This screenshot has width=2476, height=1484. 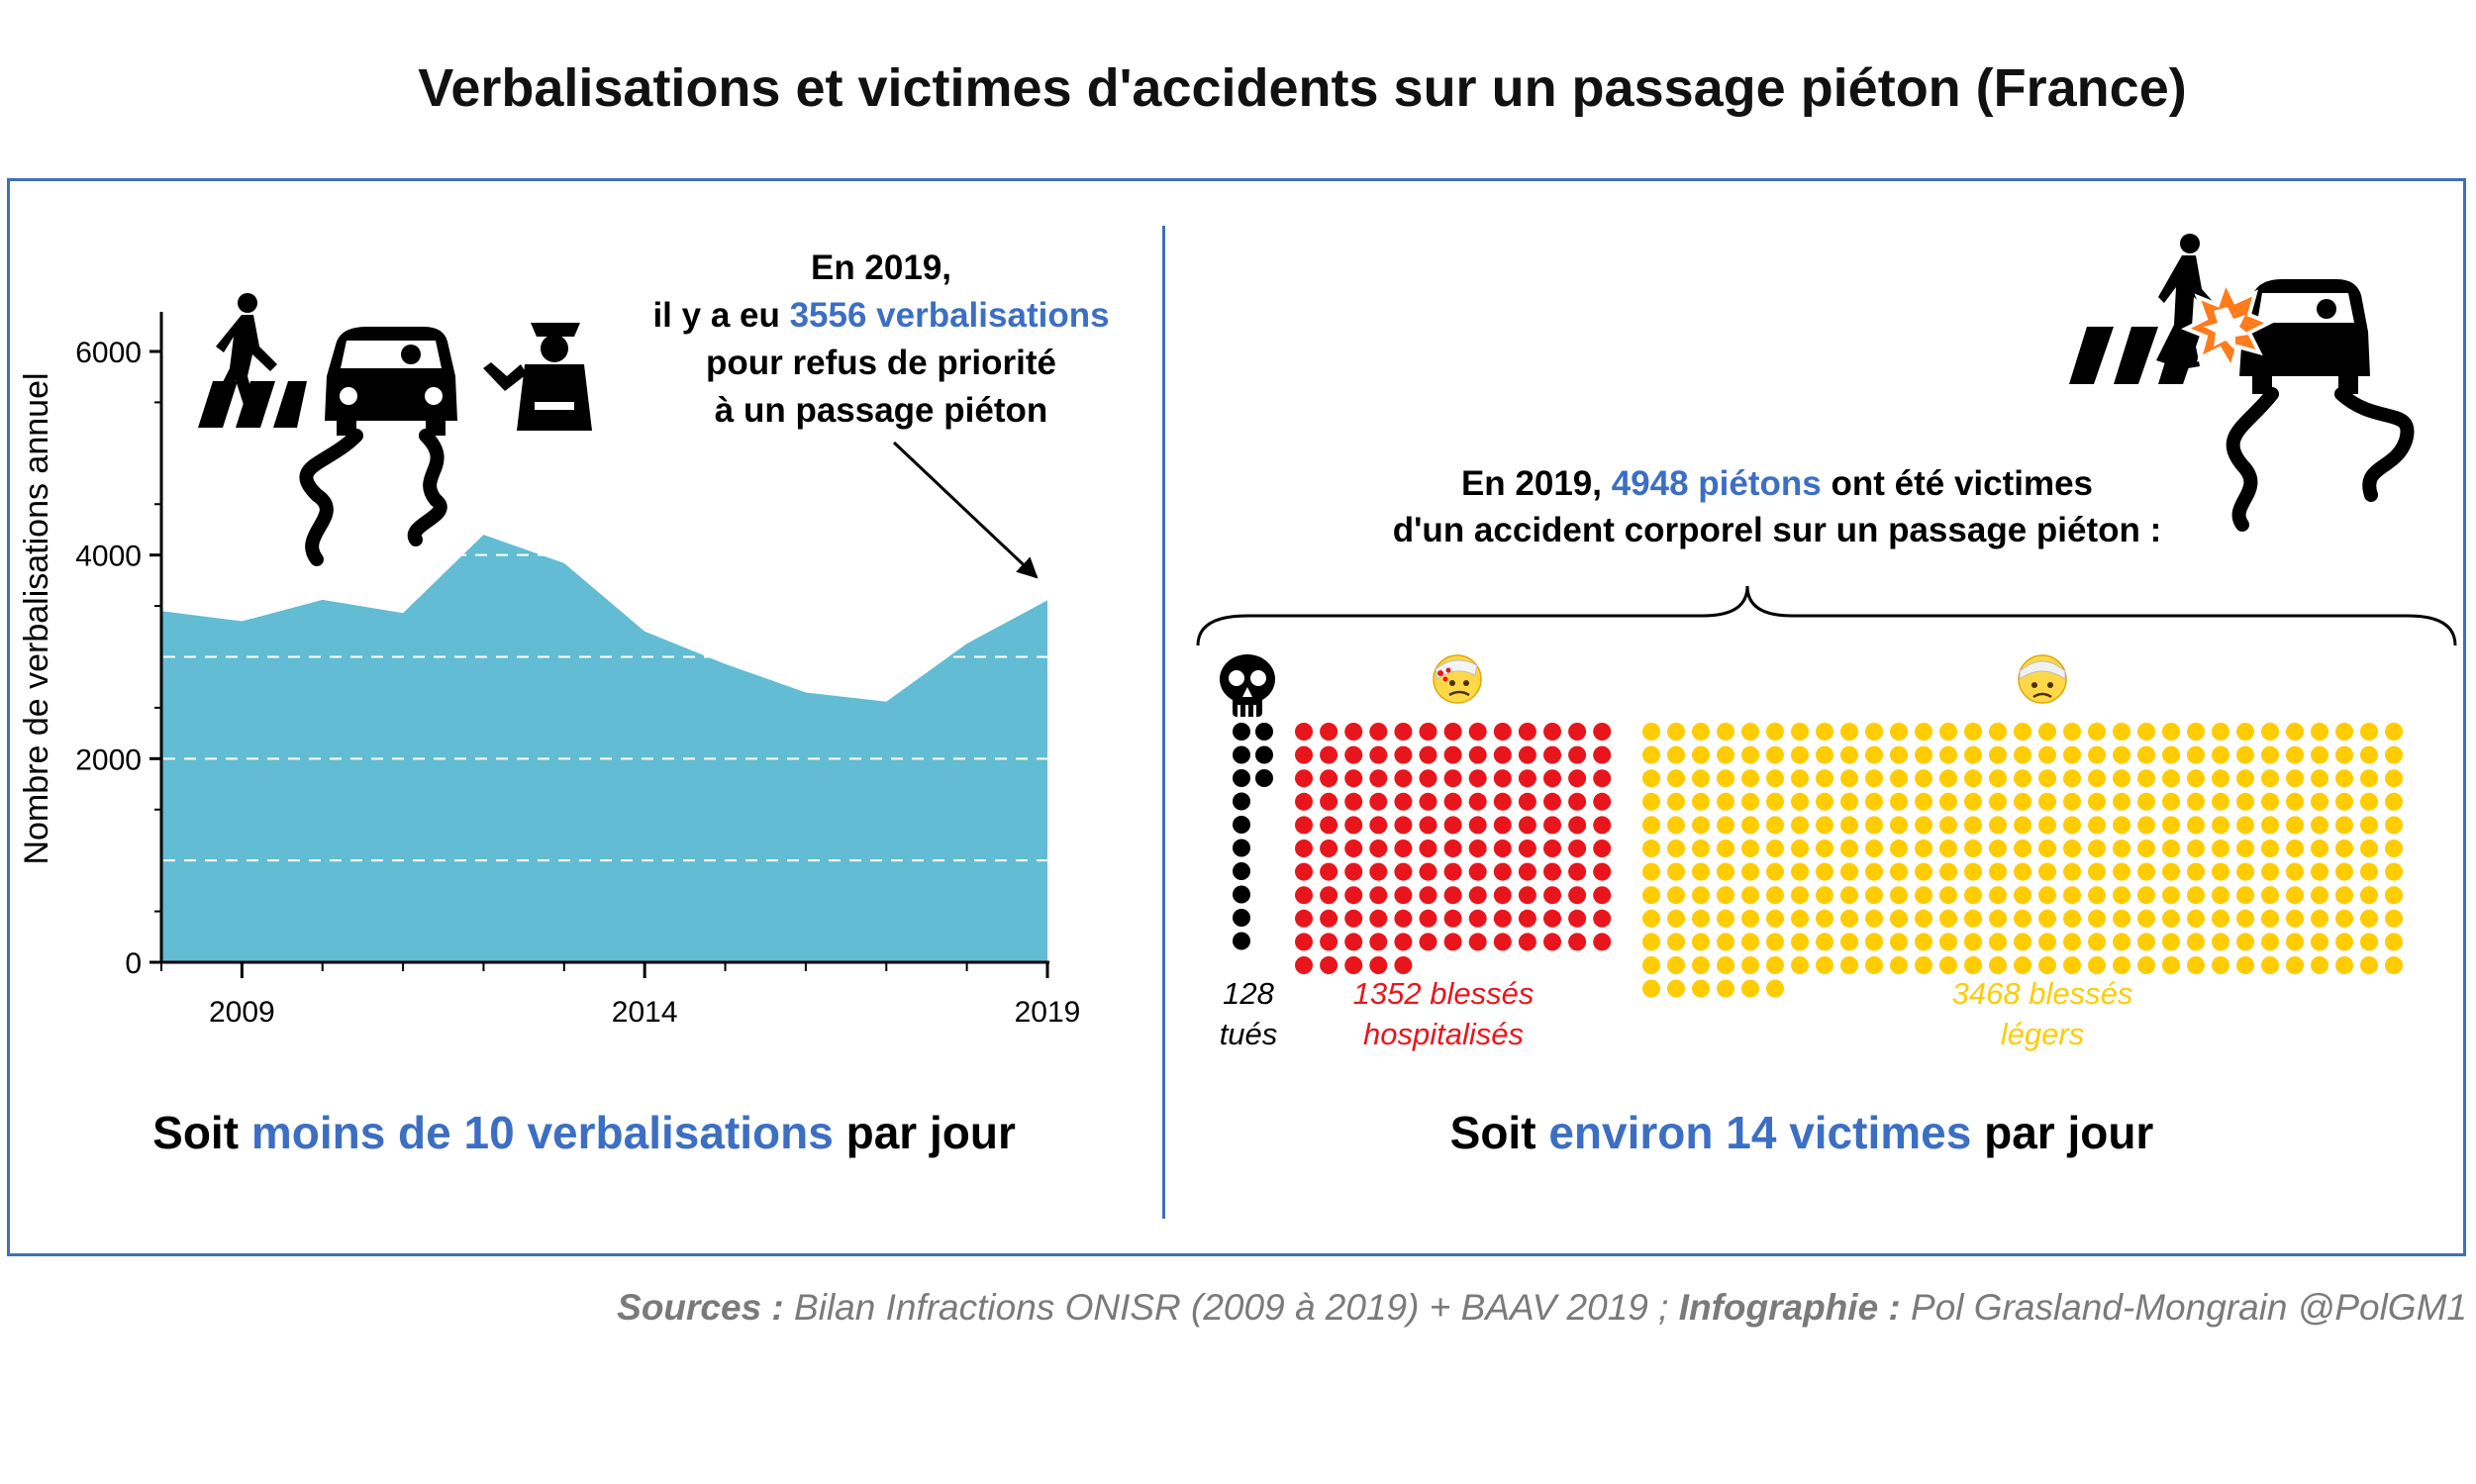 What do you see at coordinates (109, 557) in the screenshot?
I see `y-tick-label-4000: 4000` at bounding box center [109, 557].